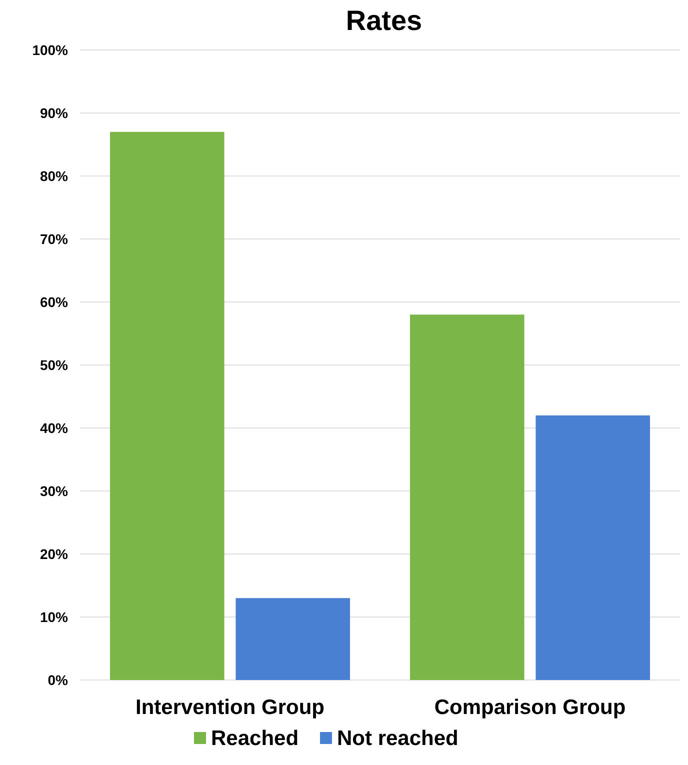 This screenshot has height=765, width=688. I want to click on y-tick-label: 10%, so click(54, 616).